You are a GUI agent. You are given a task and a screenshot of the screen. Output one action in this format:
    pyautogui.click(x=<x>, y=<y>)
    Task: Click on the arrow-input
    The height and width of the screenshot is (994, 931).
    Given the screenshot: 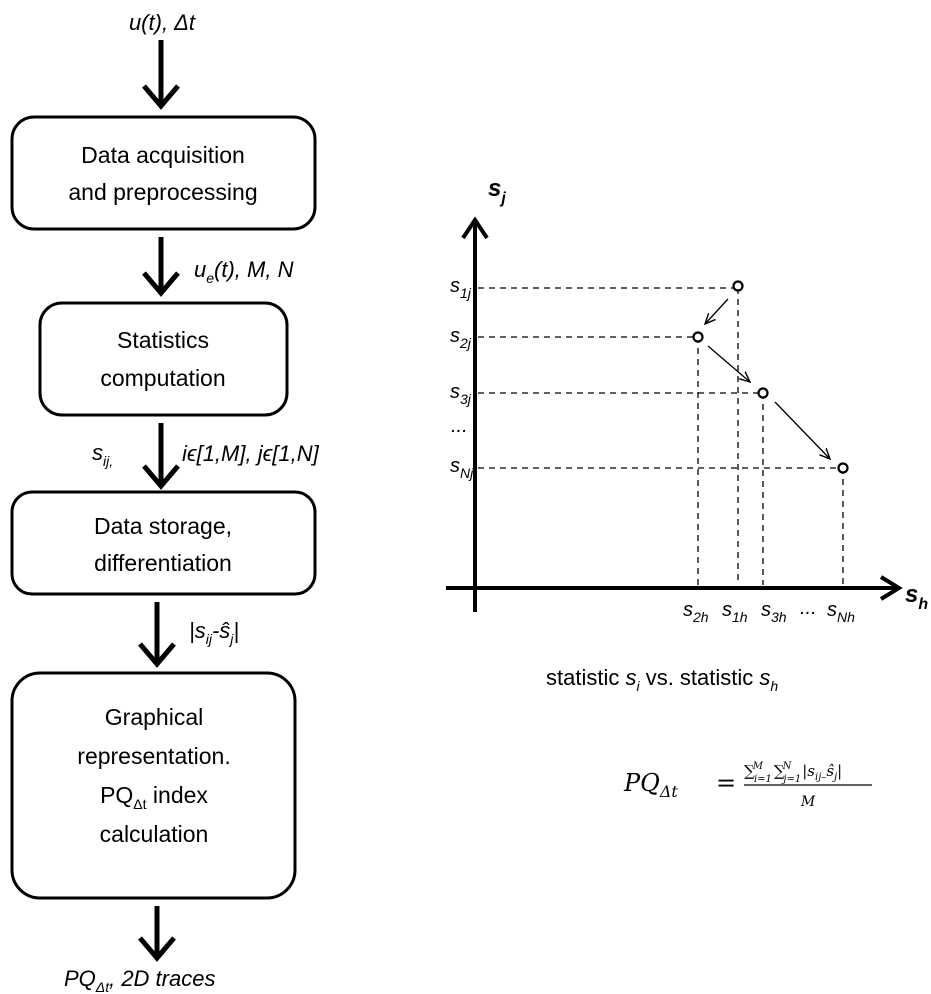 What is the action you would take?
    pyautogui.click(x=161, y=75)
    